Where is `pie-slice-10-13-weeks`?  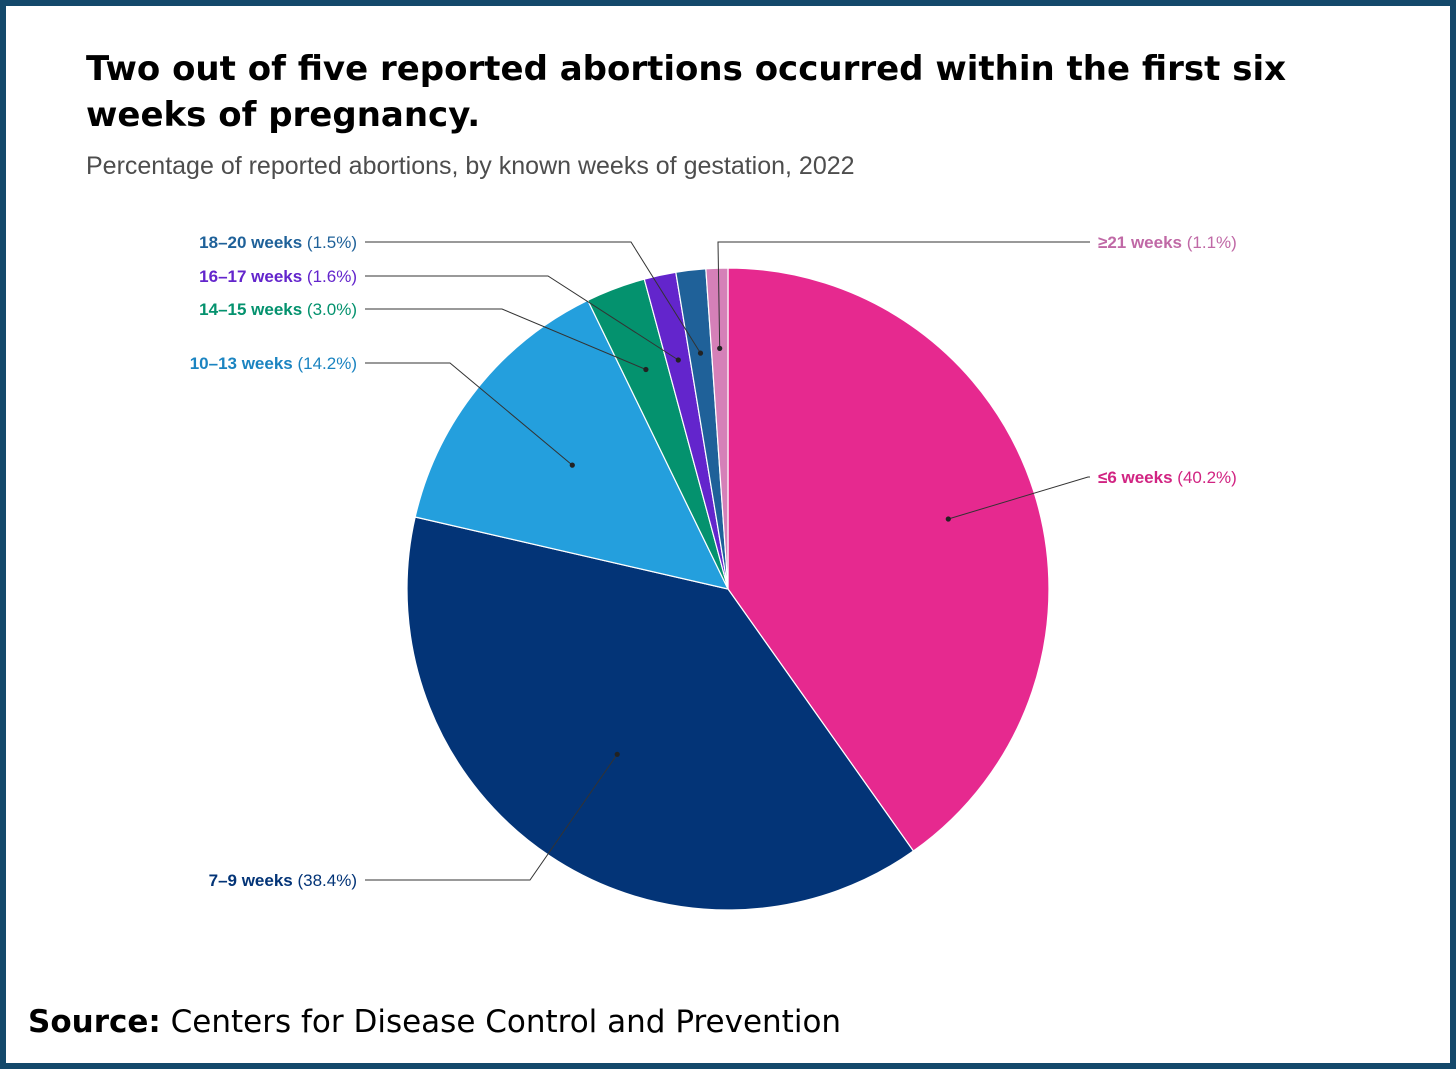 pie-slice-10-13-weeks is located at coordinates (572, 444).